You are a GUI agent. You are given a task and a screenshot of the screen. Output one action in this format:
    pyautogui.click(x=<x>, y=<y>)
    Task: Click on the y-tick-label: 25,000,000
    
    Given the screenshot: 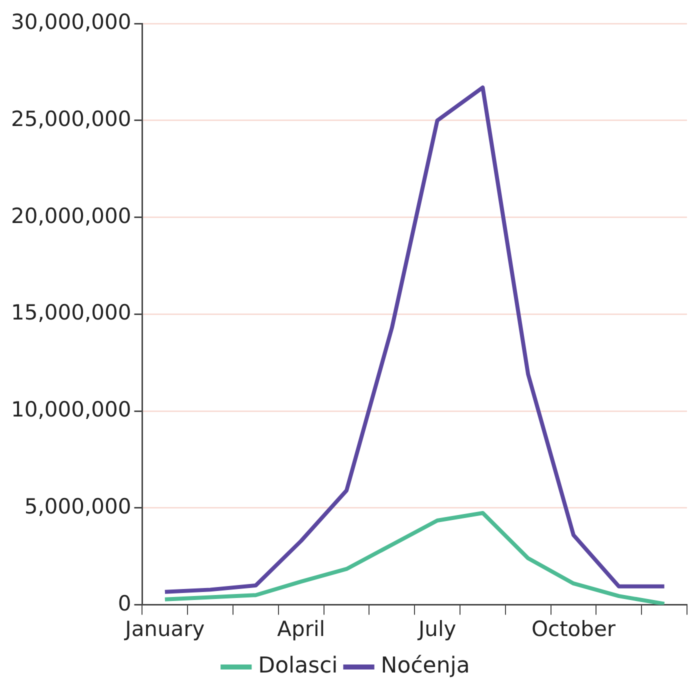 What is the action you would take?
    pyautogui.click(x=71, y=118)
    